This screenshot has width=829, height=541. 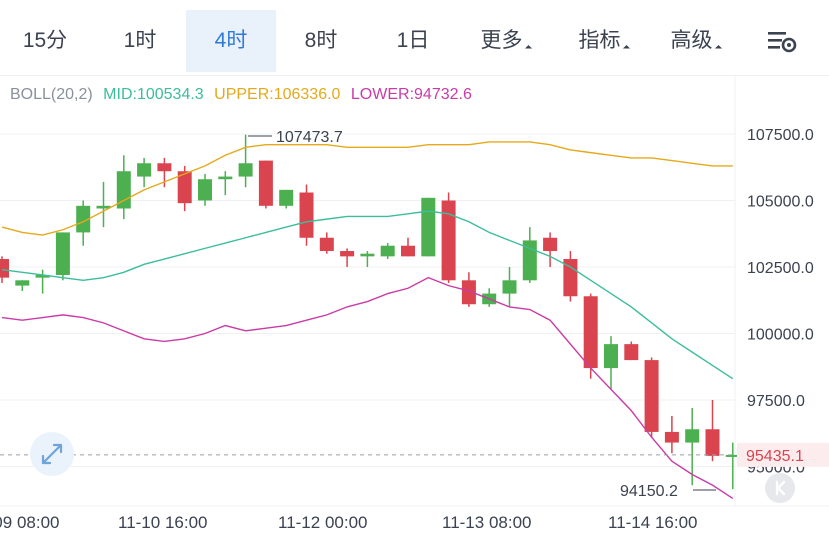 I want to click on x-tick-label: 11-13 08:00, so click(x=486, y=522).